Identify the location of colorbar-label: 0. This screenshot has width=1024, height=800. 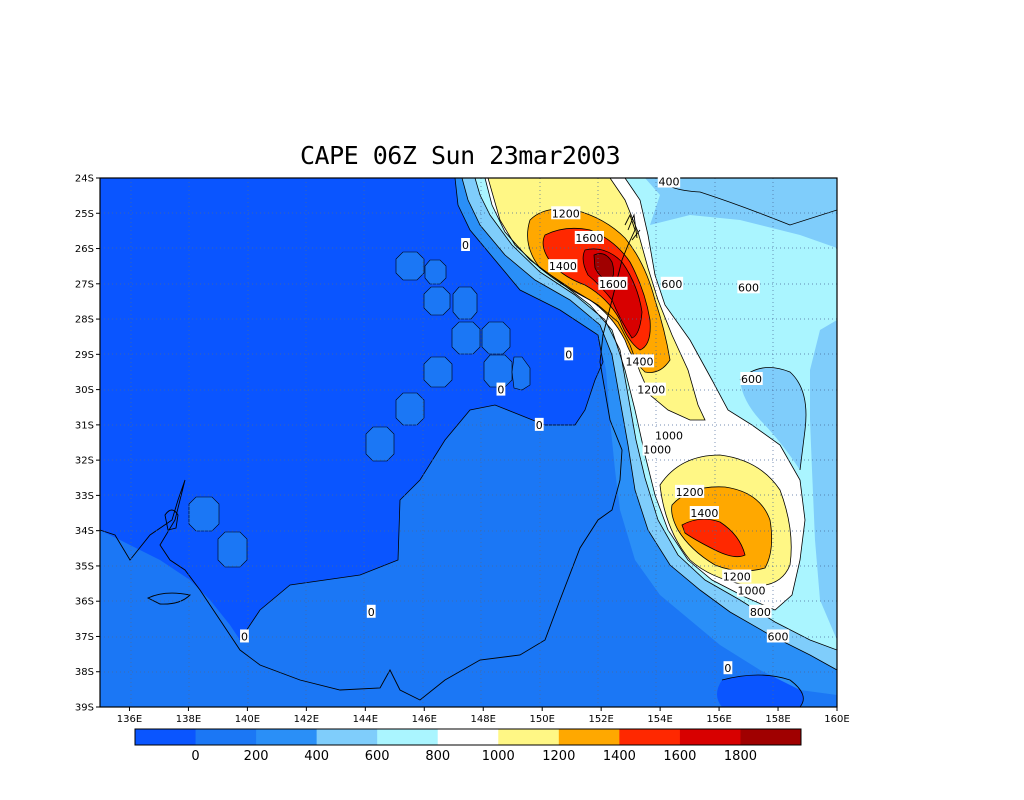
(195, 756).